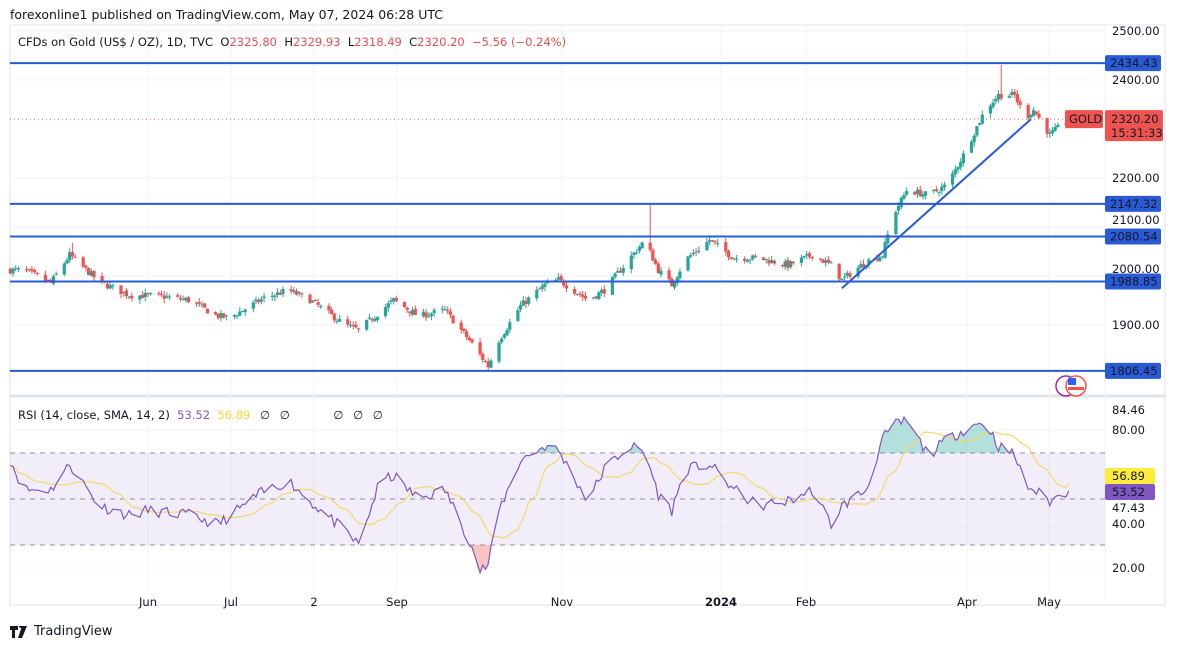 The image size is (1177, 650). Describe the element at coordinates (61, 631) in the screenshot. I see `footer-brand: TradingView` at that location.